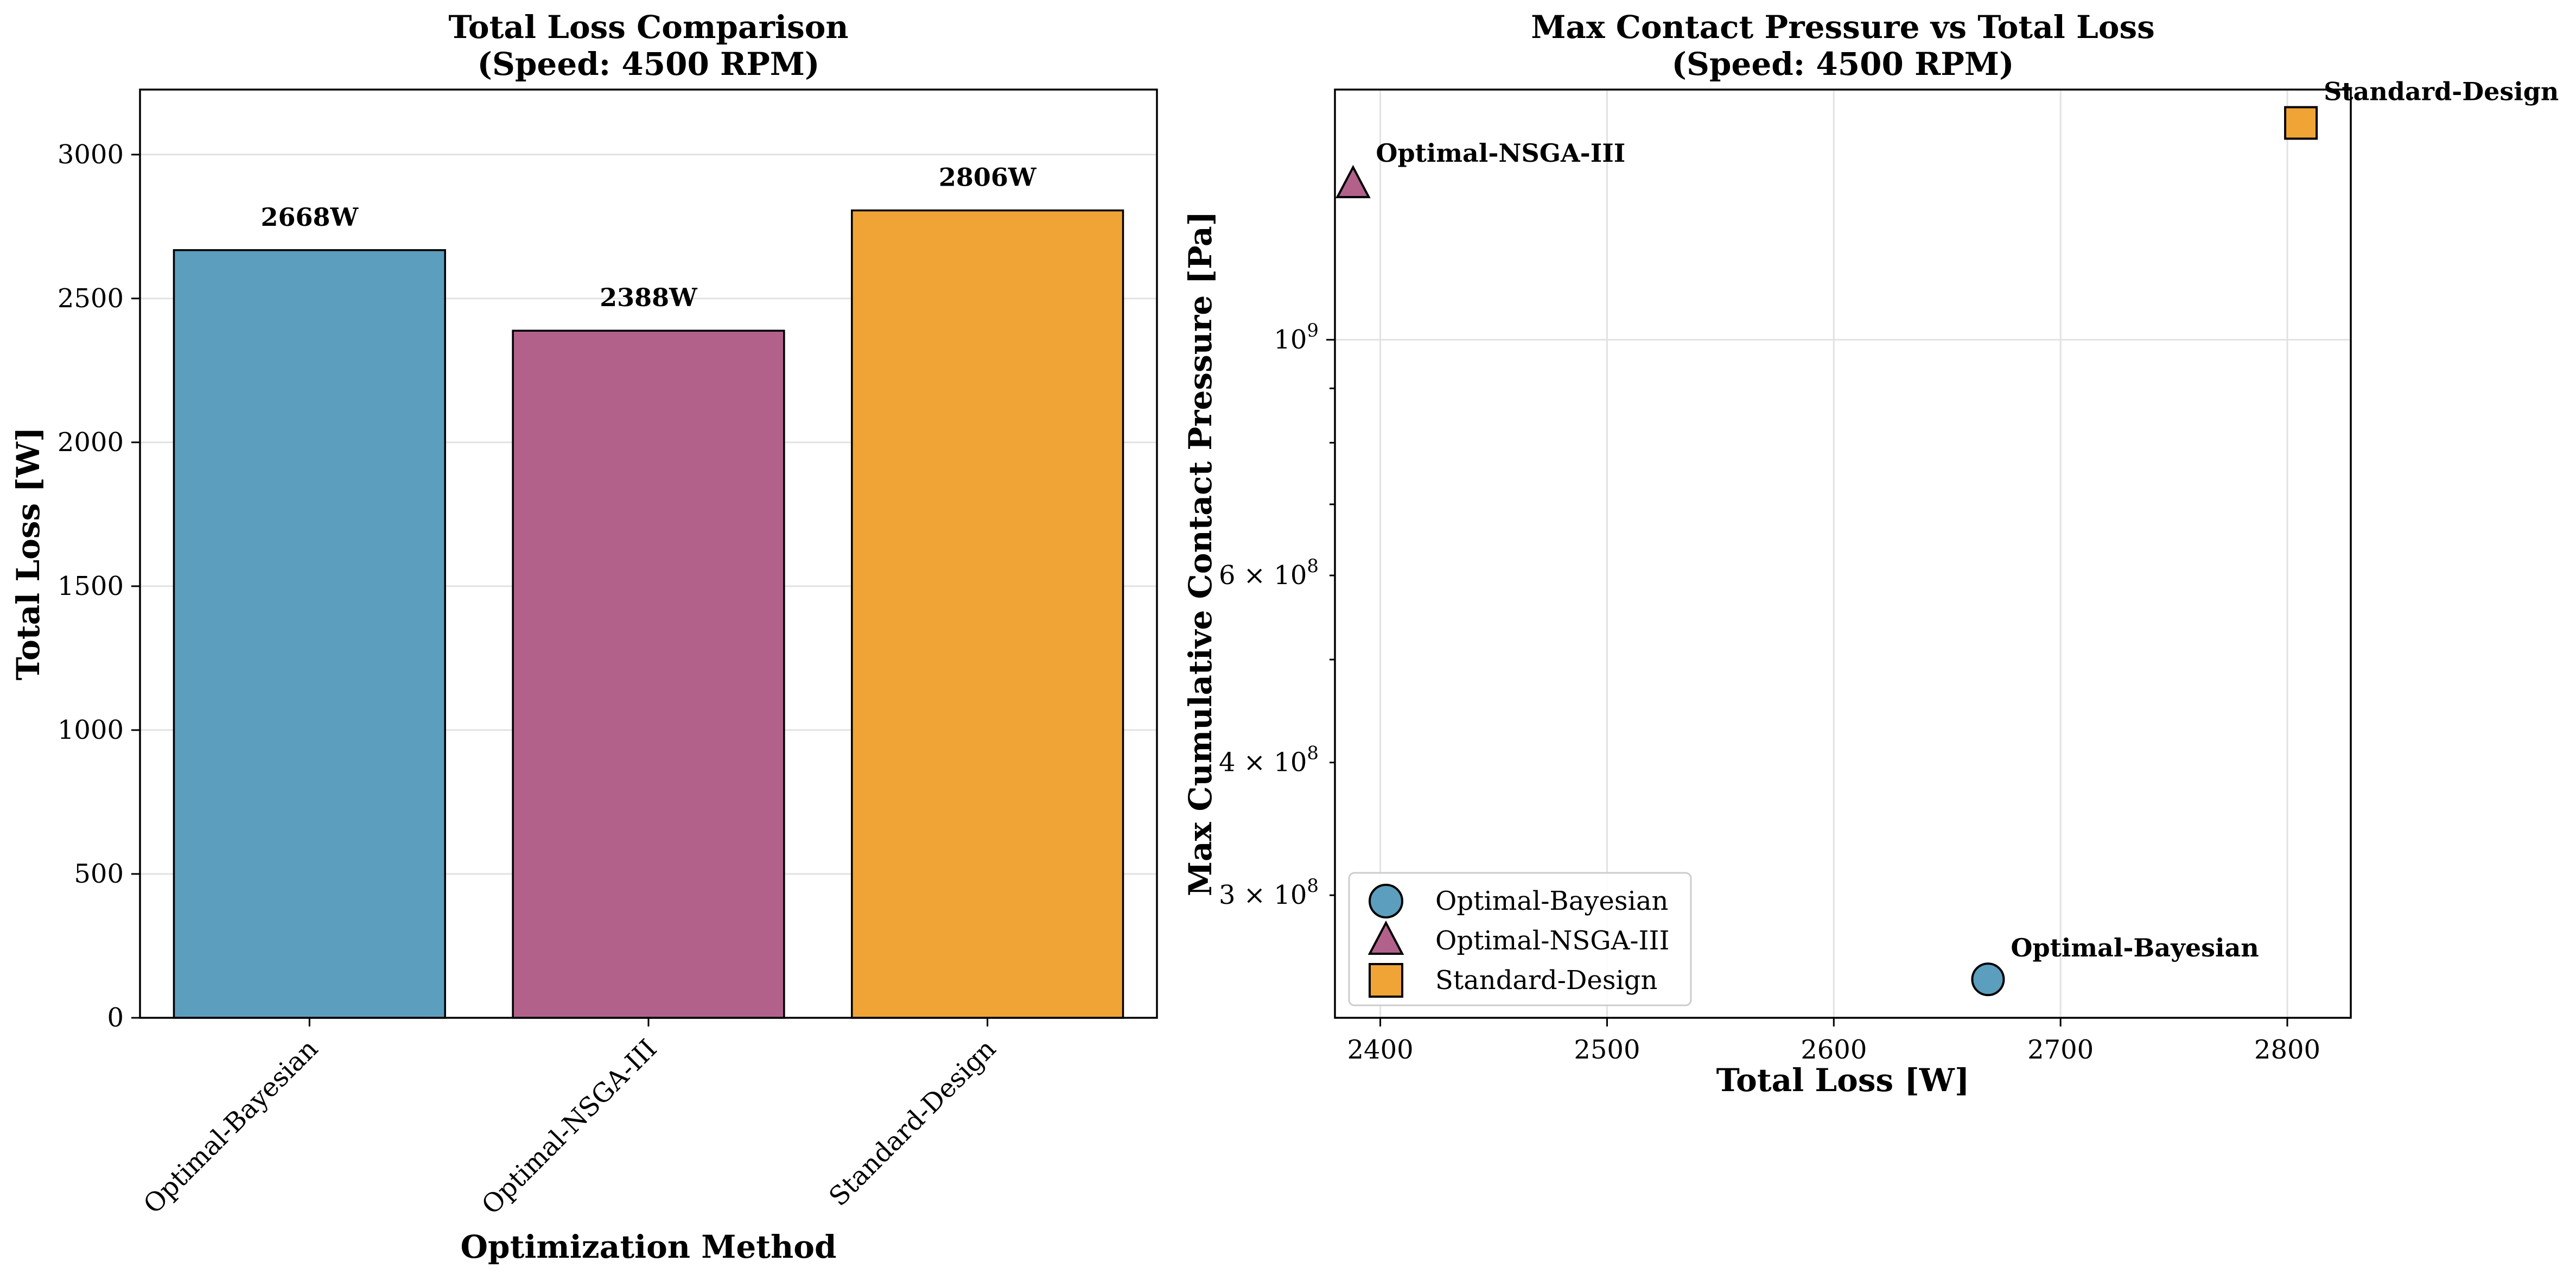  What do you see at coordinates (309, 217) in the screenshot?
I see `bar-value-label: 2668W` at bounding box center [309, 217].